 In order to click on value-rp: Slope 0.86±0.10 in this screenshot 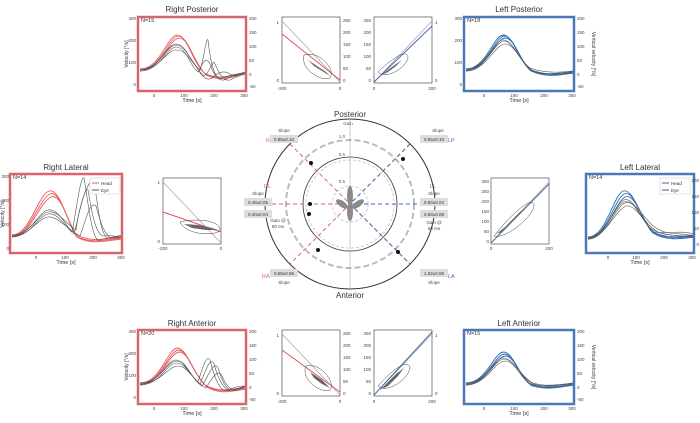, I will do `click(284, 135)`.